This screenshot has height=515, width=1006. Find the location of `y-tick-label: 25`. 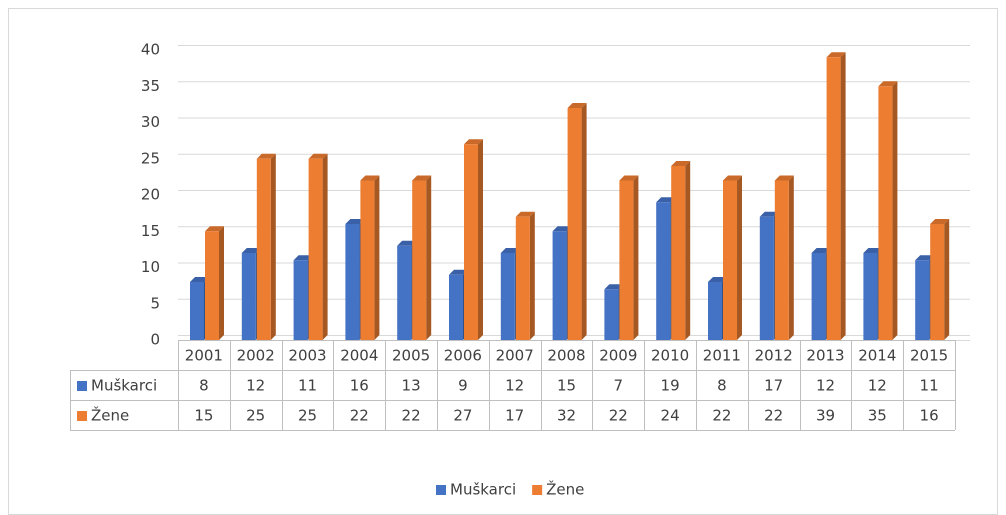

y-tick-label: 25 is located at coordinates (150, 158).